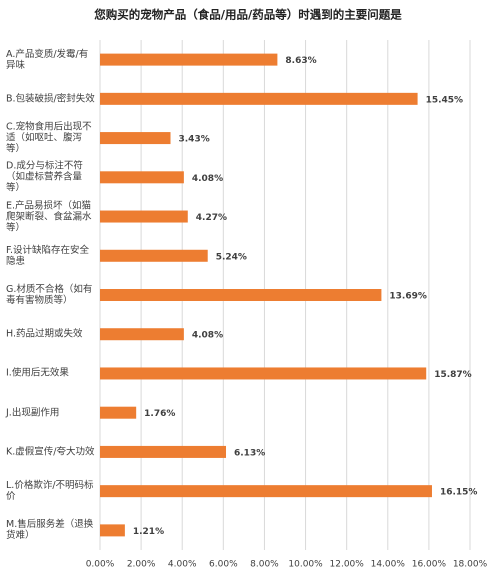 This screenshot has width=496, height=575. I want to click on data-label: 1.21%, so click(148, 532).